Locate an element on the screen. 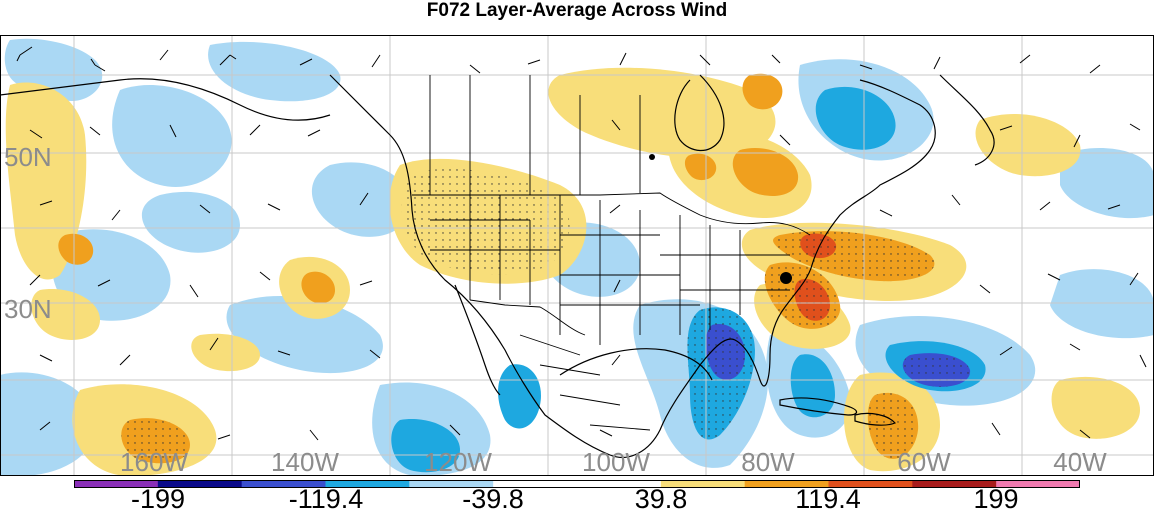 This screenshot has height=514, width=1154. state-lines-central is located at coordinates (629, 270).